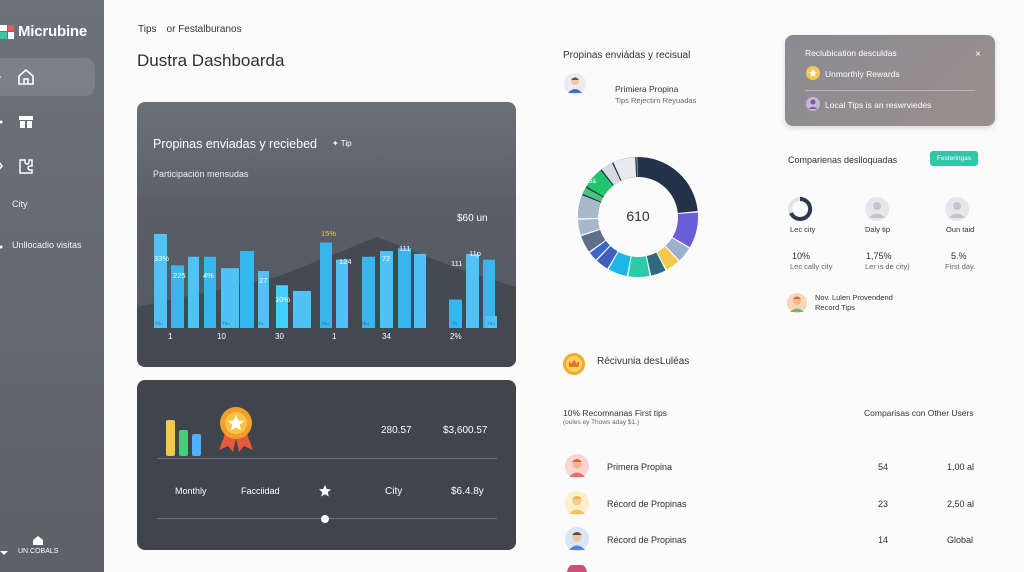 This screenshot has height=572, width=1024. I want to click on donut-center-value: 610, so click(638, 216).